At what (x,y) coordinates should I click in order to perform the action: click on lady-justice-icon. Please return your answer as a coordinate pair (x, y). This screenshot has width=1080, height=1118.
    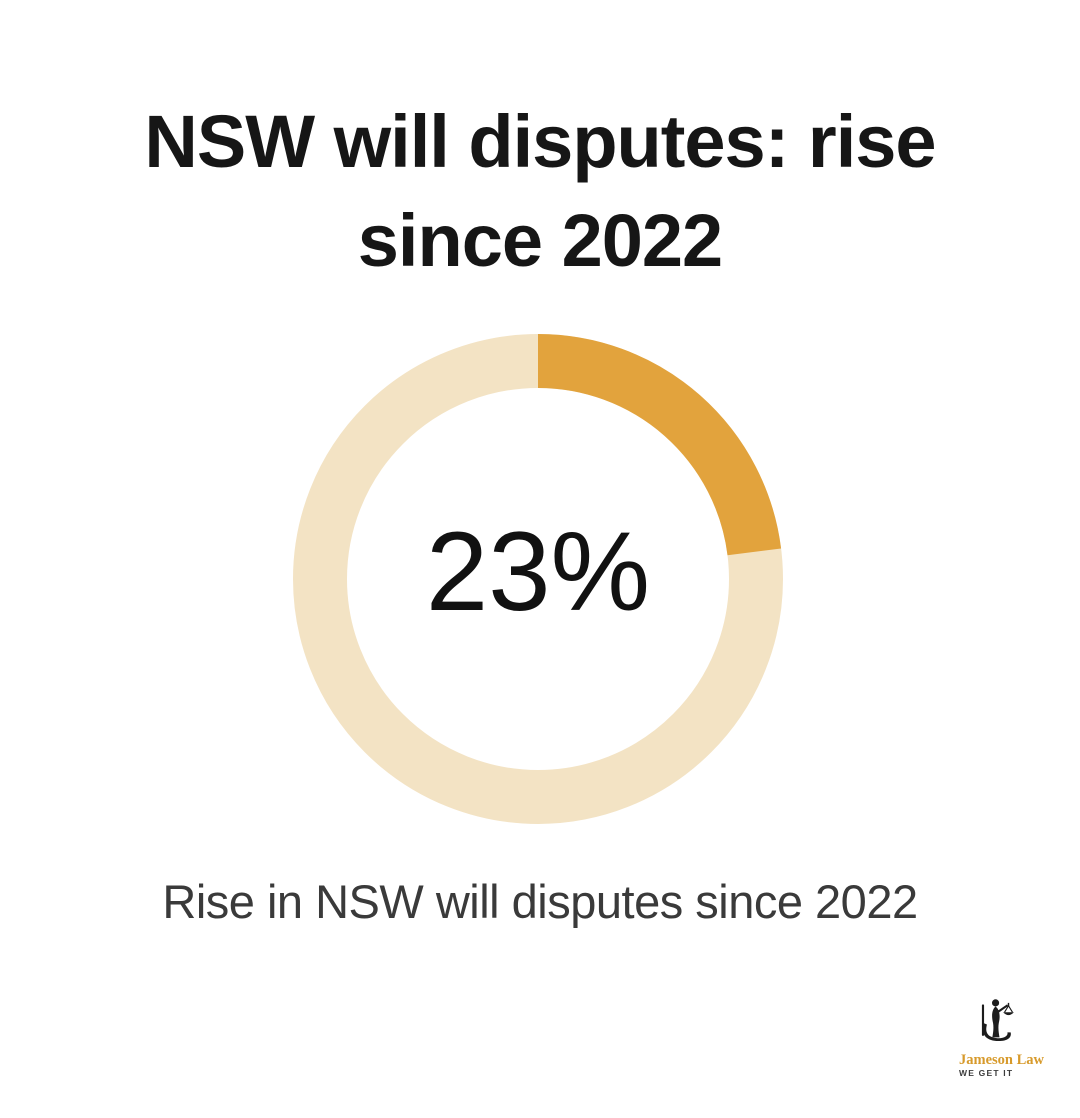
    Looking at the image, I should click on (997, 1020).